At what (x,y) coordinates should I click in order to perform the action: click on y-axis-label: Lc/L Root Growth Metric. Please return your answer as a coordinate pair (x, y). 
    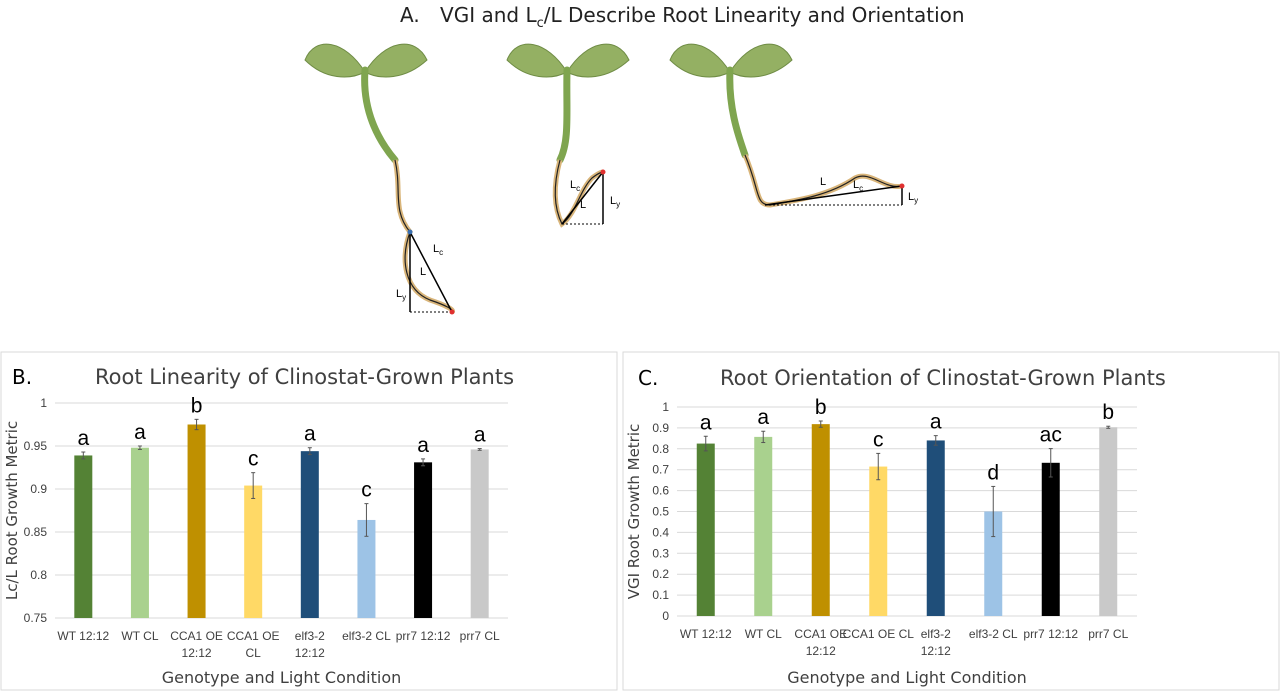
    Looking at the image, I should click on (12, 510).